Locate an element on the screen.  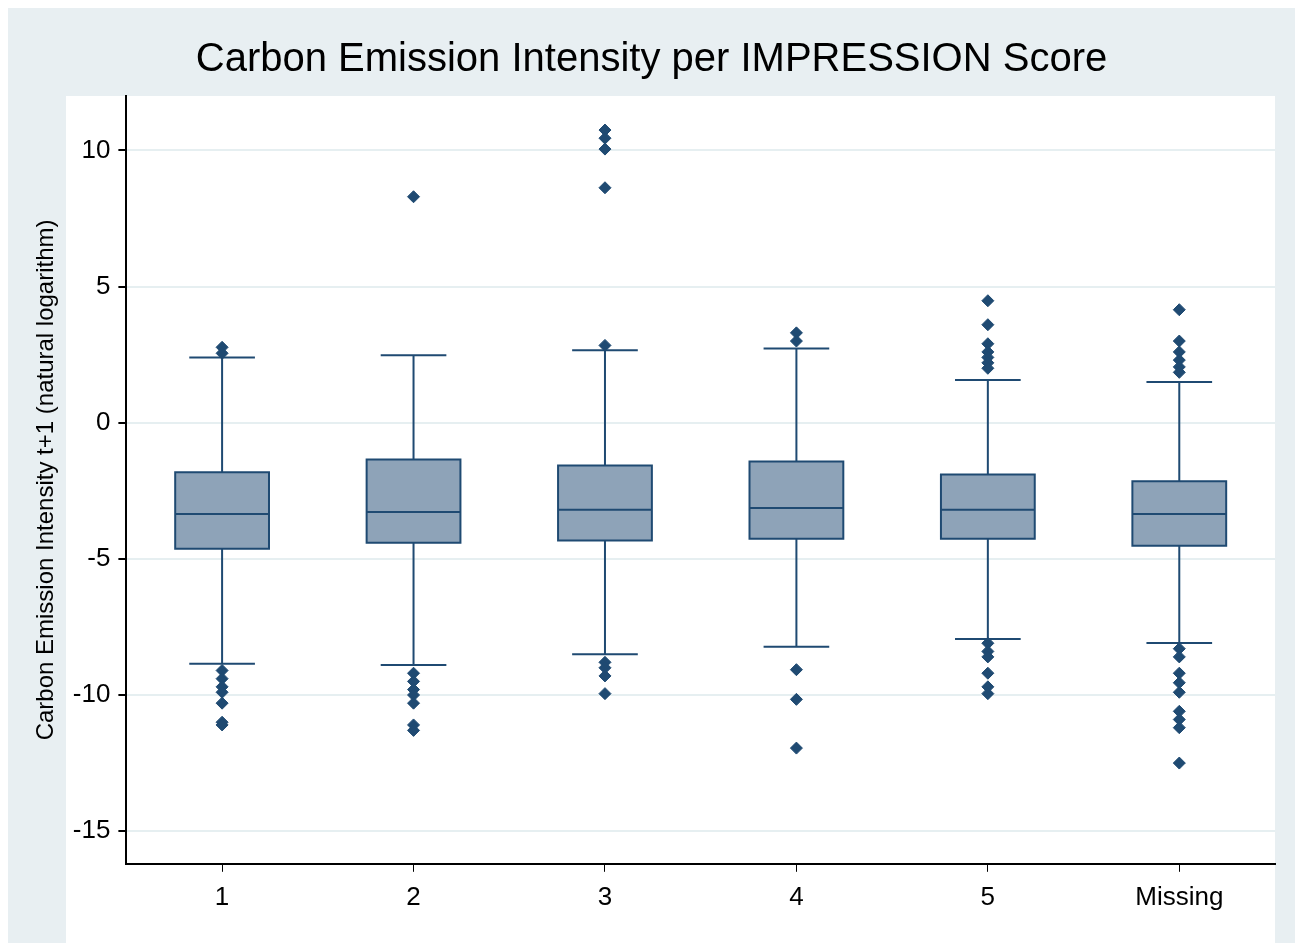
y-tick-label: -5 is located at coordinates (99, 557).